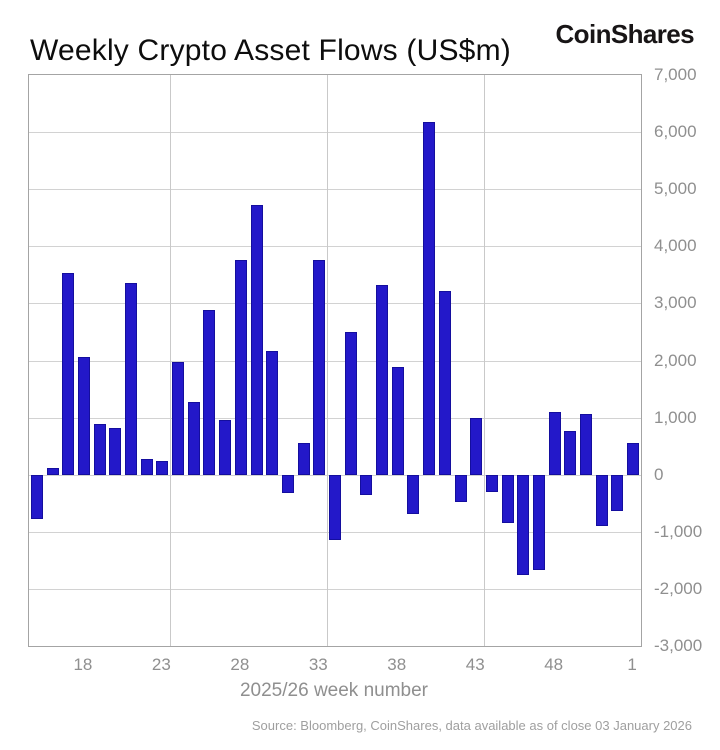 Image resolution: width=720 pixels, height=750 pixels. Describe the element at coordinates (675, 246) in the screenshot. I see `y-tick-label-4,000: 4,000` at that location.